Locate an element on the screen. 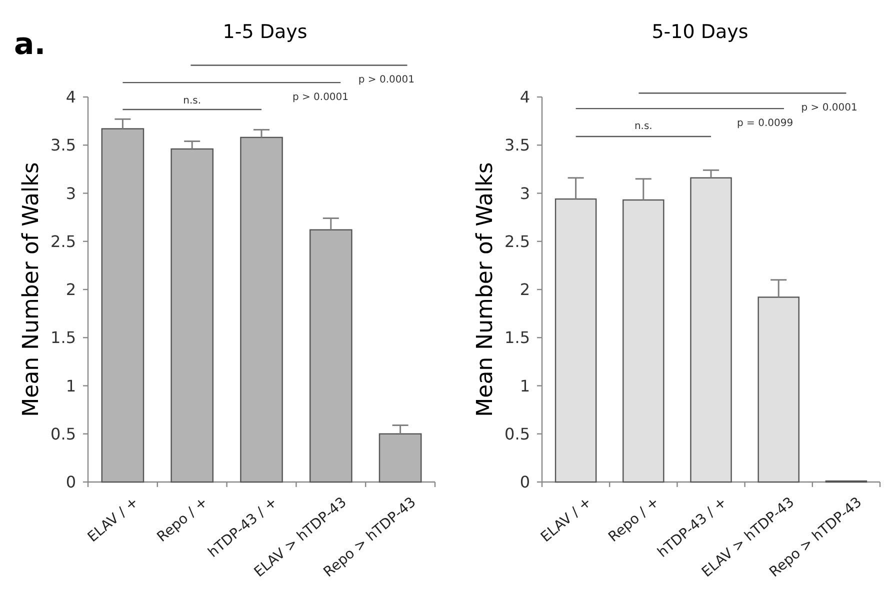 This screenshot has height=597, width=891. chart-title: 5-10 Days is located at coordinates (700, 32).